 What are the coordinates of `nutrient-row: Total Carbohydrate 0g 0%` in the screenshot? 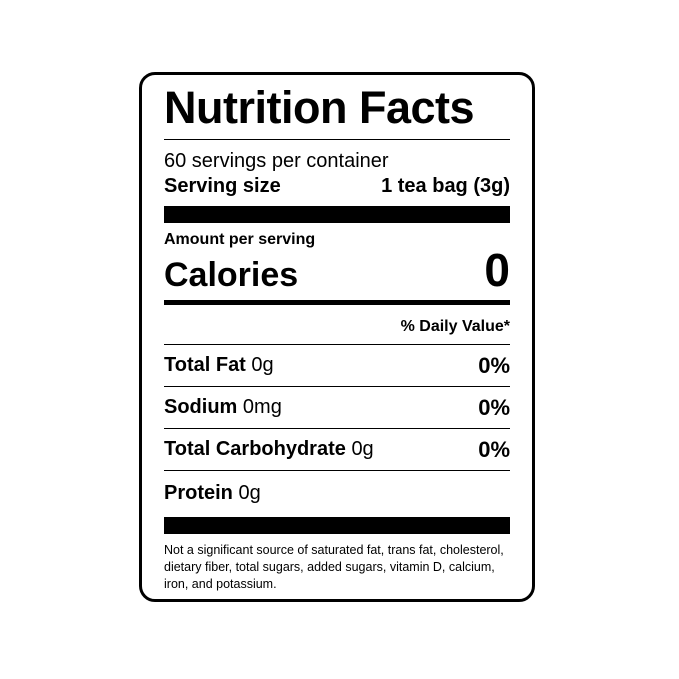 It's located at (337, 450).